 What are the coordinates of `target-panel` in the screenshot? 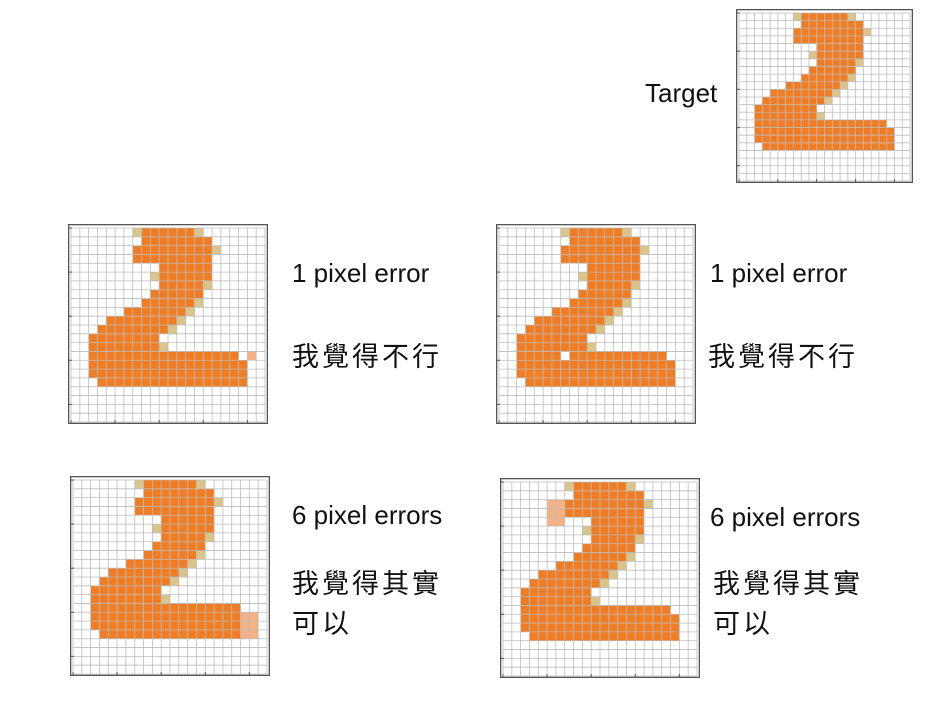 It's located at (824, 96).